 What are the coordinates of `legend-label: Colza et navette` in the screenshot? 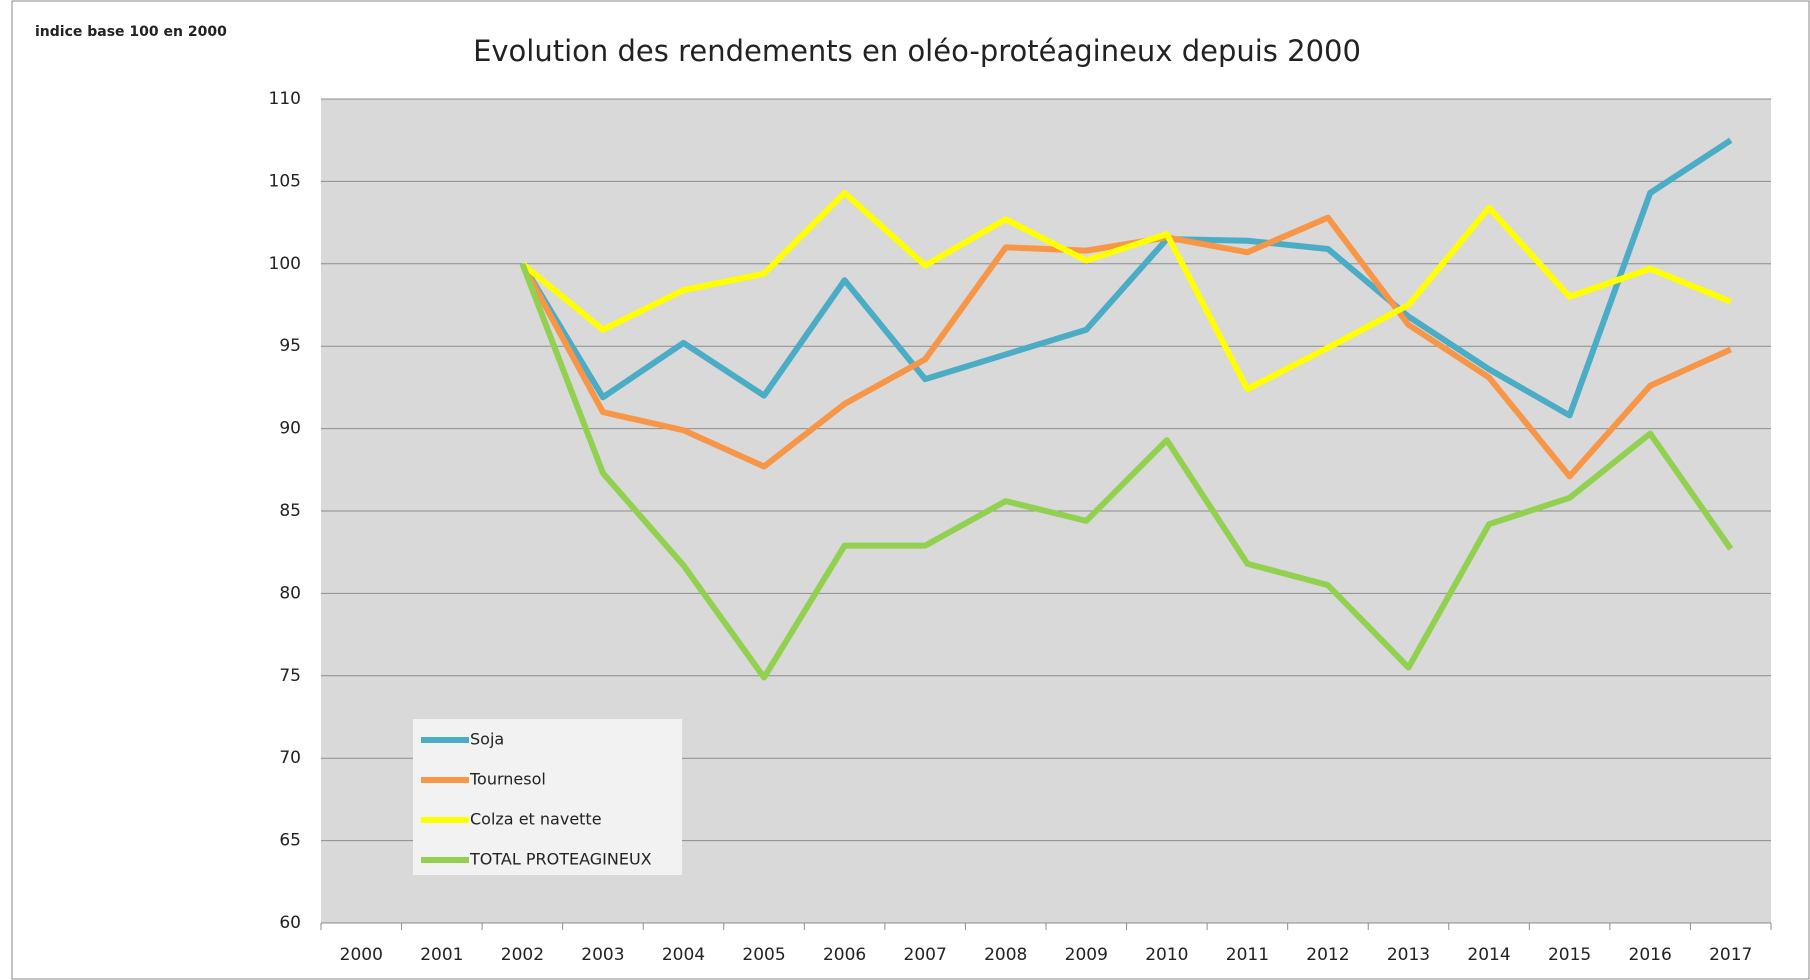 It's located at (536, 819).